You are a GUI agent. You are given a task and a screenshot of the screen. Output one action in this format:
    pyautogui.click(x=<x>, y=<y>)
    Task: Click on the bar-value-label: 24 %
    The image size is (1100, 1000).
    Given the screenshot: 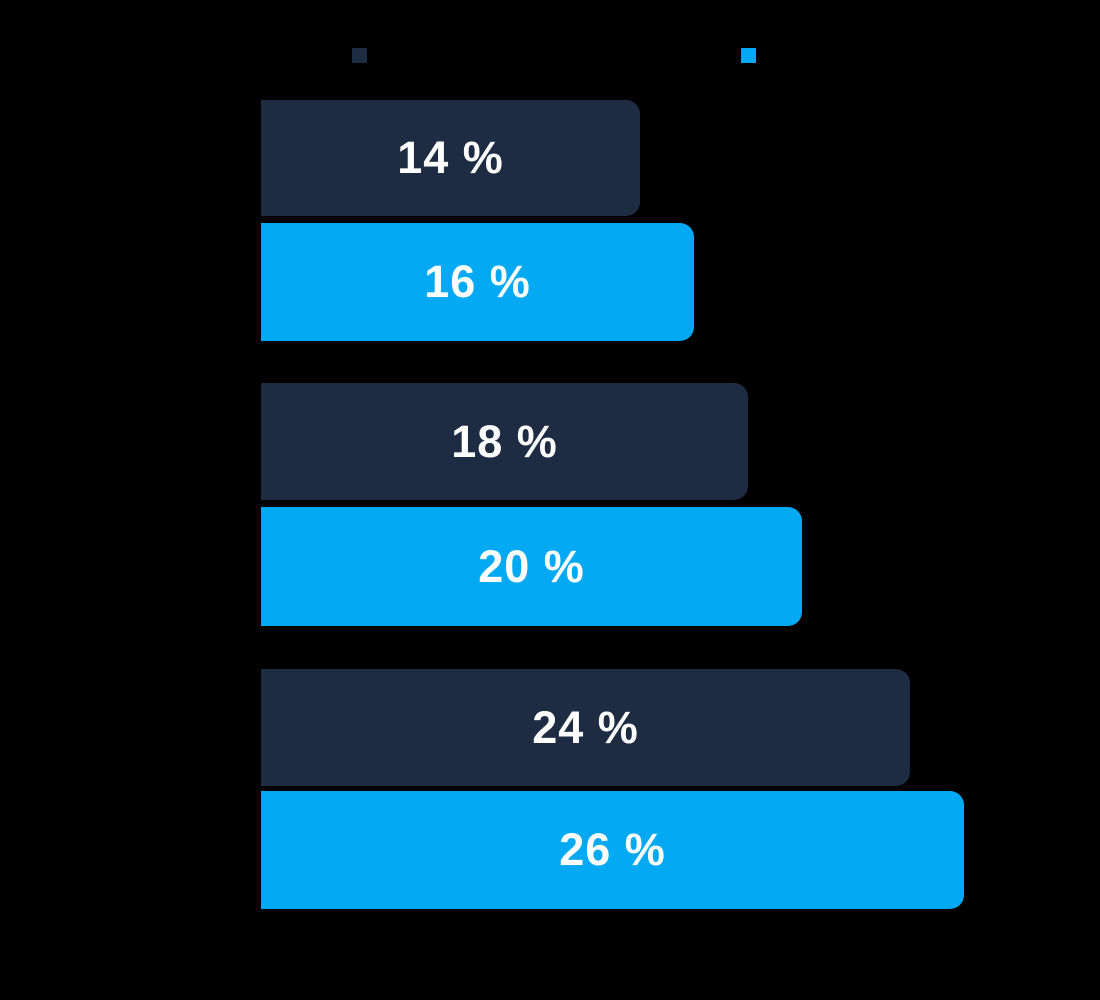 What is the action you would take?
    pyautogui.click(x=585, y=727)
    